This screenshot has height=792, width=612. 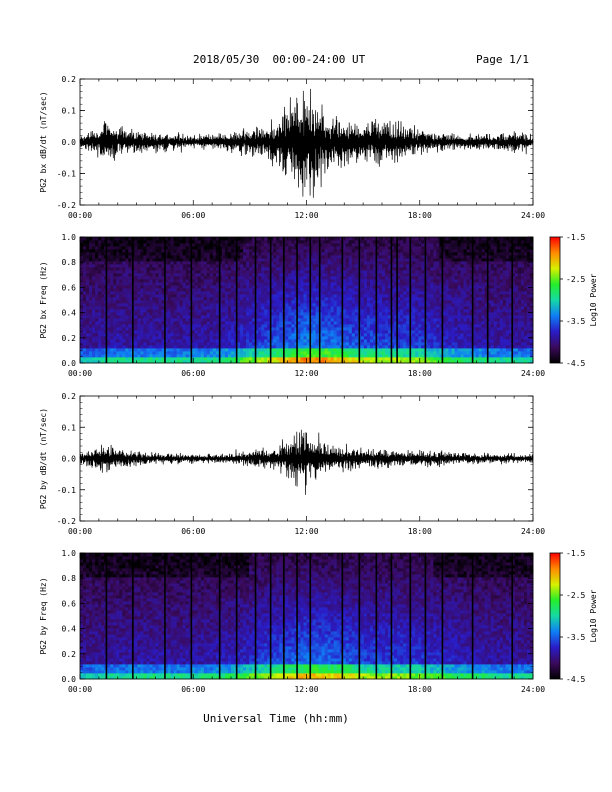 What do you see at coordinates (43, 299) in the screenshot?
I see `y-axis-label: PG2 bx Freq (Hz)` at bounding box center [43, 299].